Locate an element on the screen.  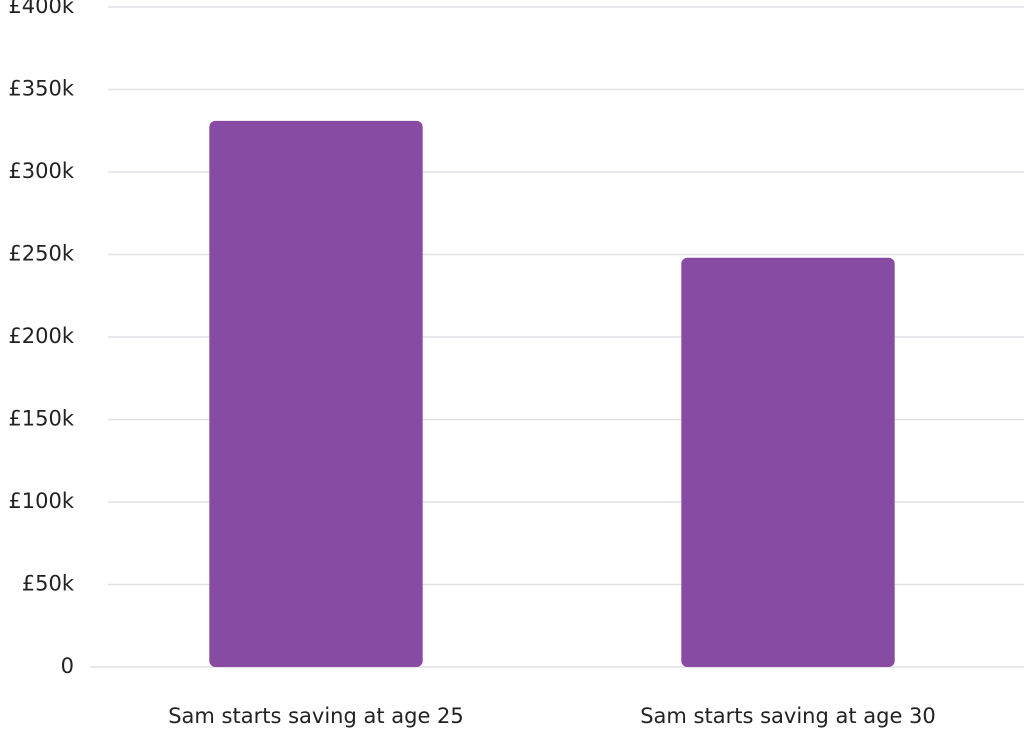
y-tick-label: 0 is located at coordinates (67, 666).